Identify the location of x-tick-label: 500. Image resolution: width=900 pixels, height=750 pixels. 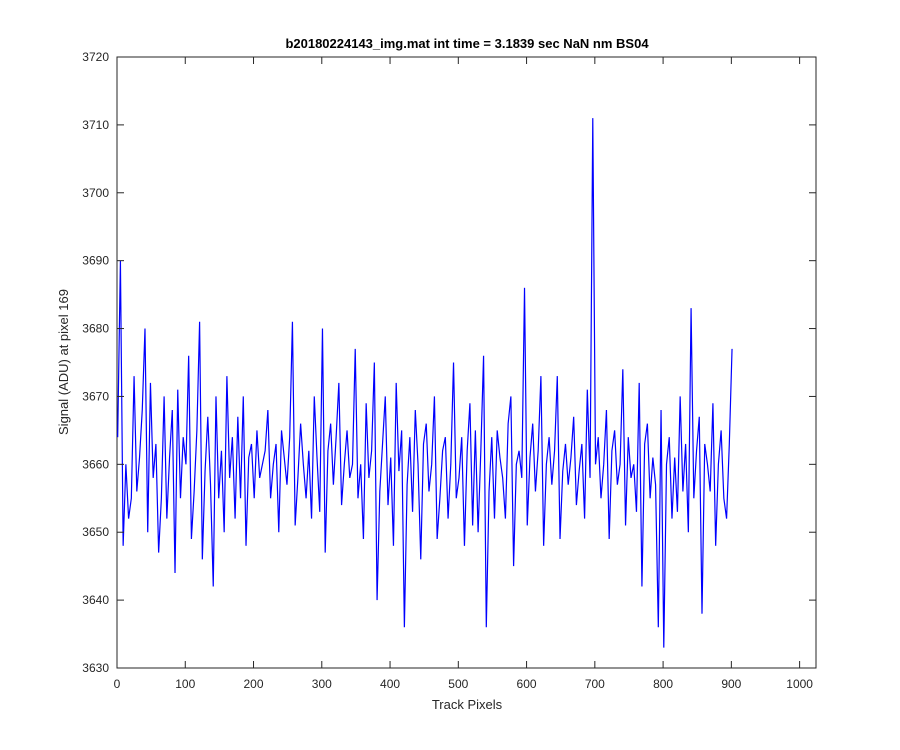
(458, 684).